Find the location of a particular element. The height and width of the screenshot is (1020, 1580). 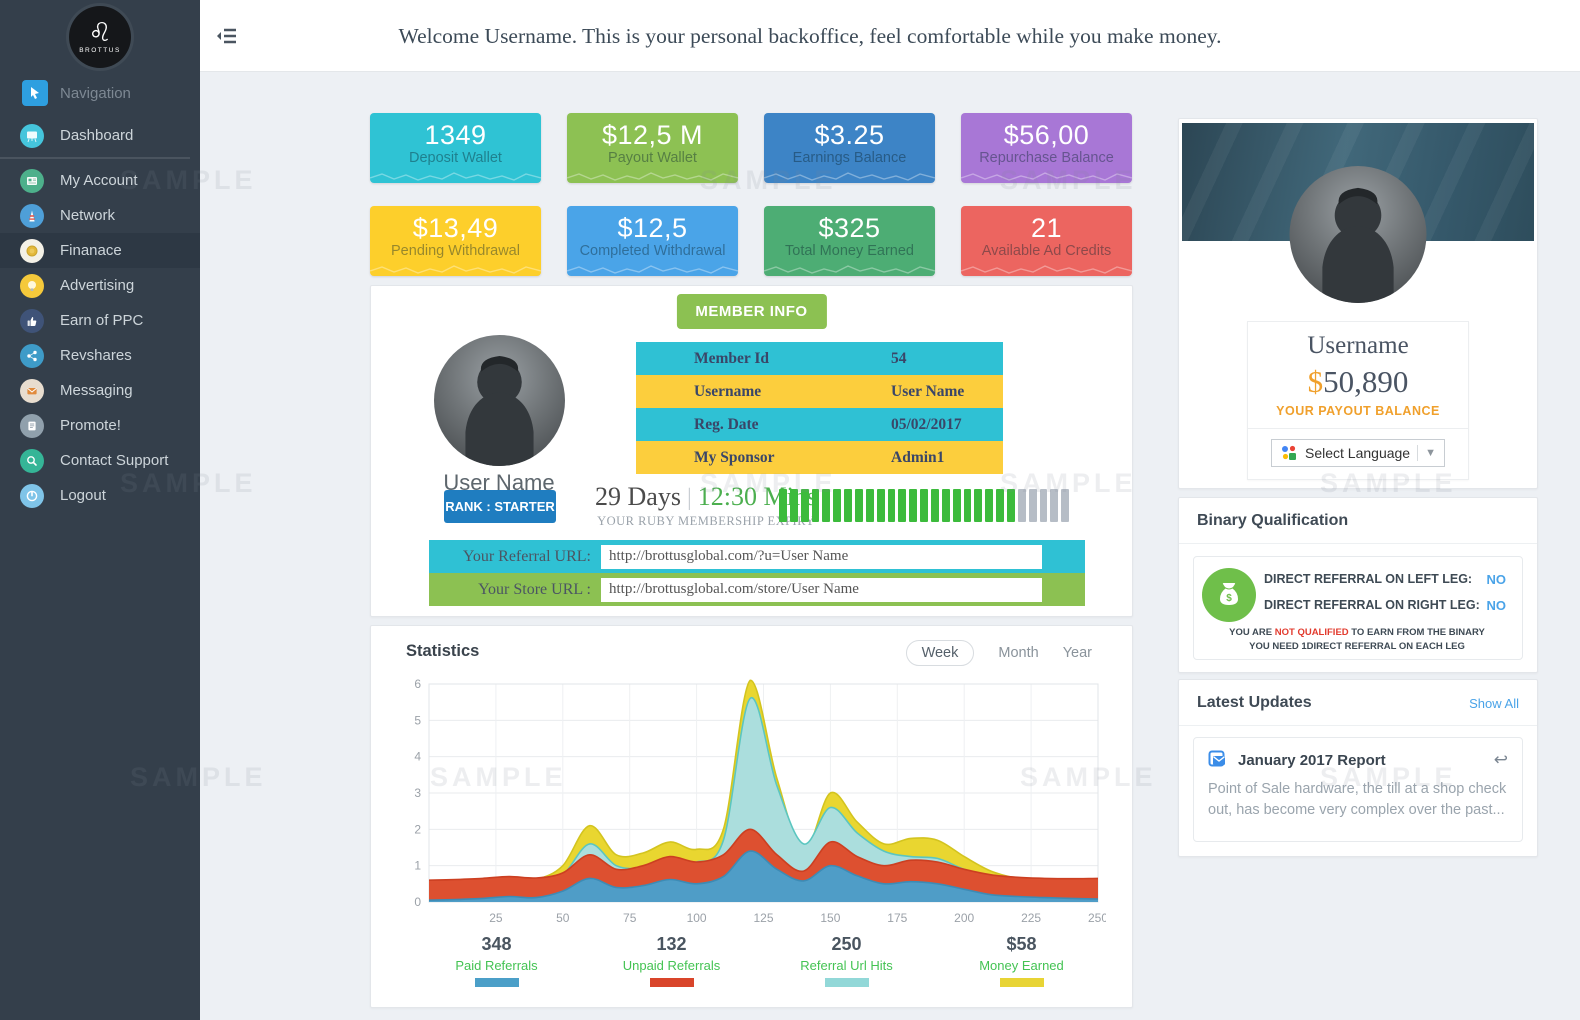

promote-icon is located at coordinates (32, 425).